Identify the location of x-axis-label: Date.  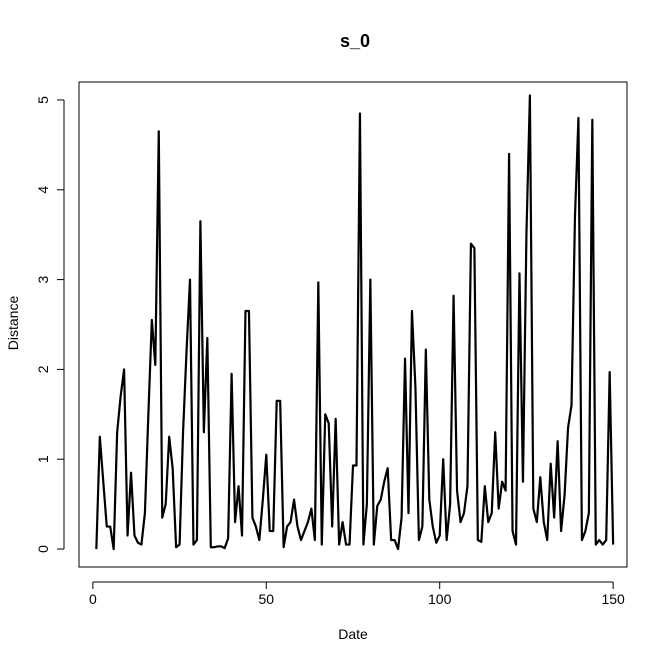
(353, 634).